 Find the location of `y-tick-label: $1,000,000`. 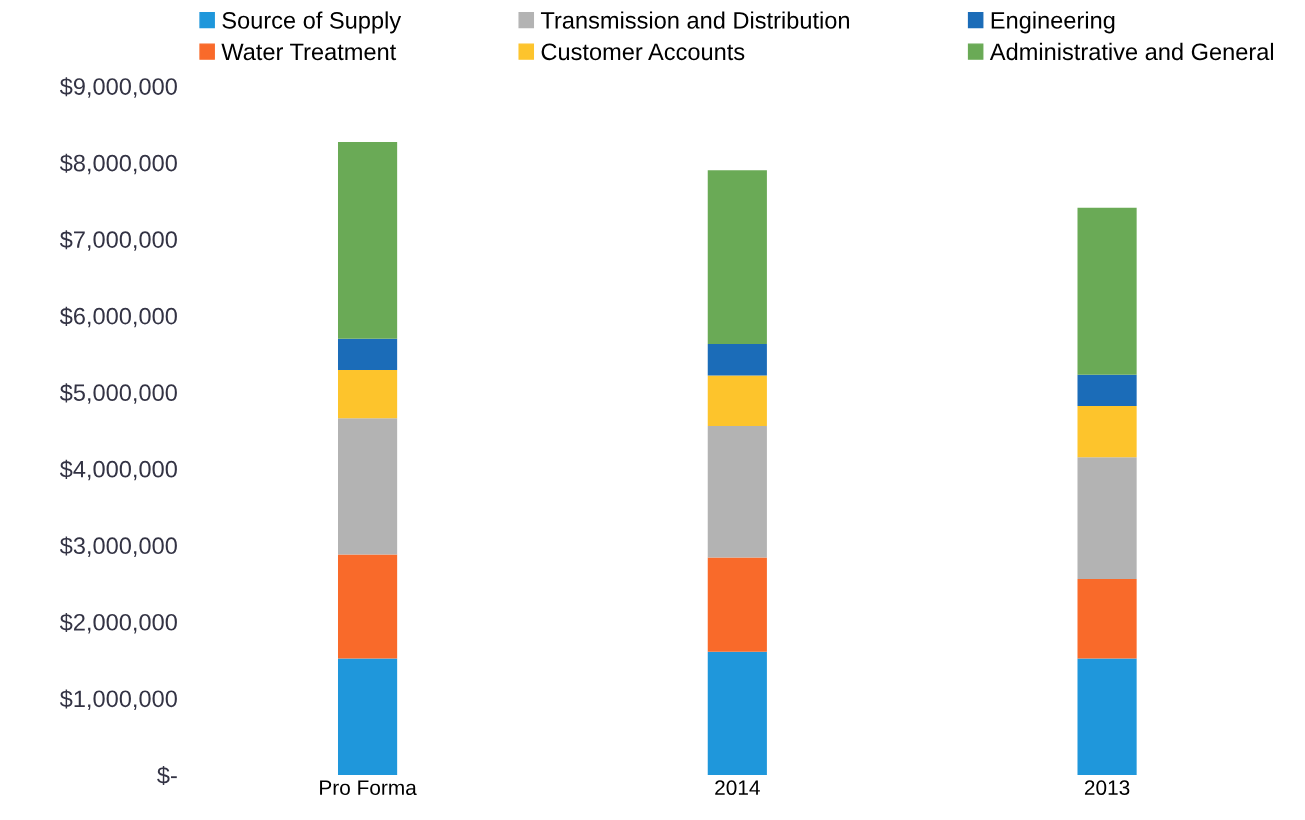

y-tick-label: $1,000,000 is located at coordinates (118, 699).